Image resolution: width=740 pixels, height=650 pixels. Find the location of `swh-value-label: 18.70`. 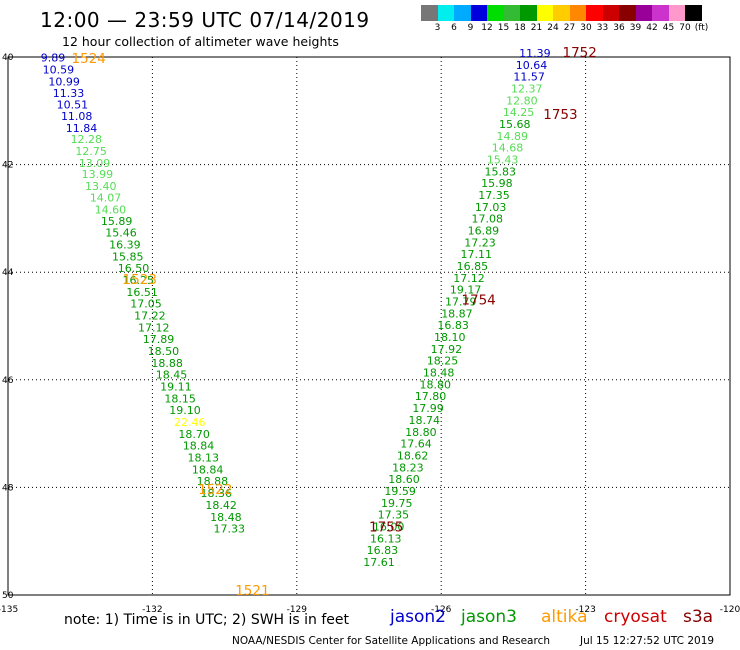

swh-value-label: 18.70 is located at coordinates (194, 434).